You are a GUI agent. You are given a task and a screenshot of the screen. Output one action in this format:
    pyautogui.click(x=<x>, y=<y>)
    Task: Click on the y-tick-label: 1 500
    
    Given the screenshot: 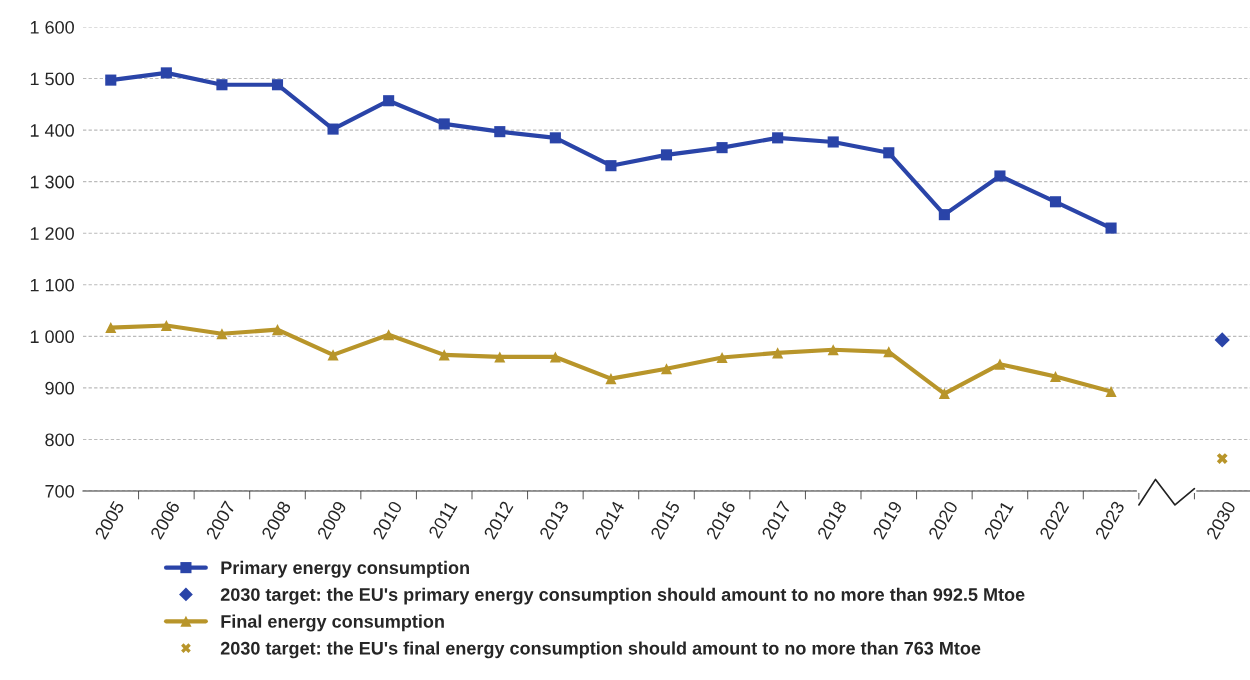 What is the action you would take?
    pyautogui.click(x=52, y=79)
    